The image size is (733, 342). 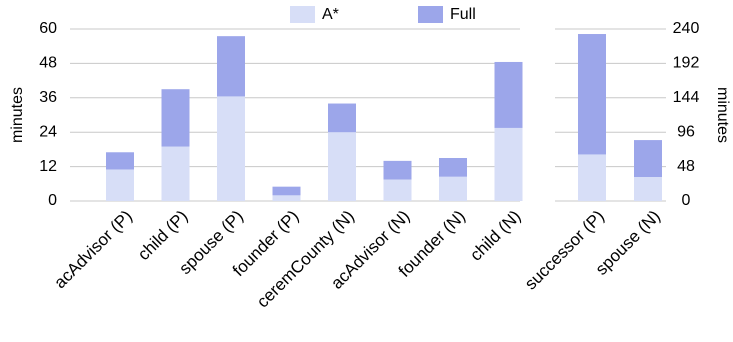 What do you see at coordinates (495, 236) in the screenshot?
I see `x-tick-label: child (N)` at bounding box center [495, 236].